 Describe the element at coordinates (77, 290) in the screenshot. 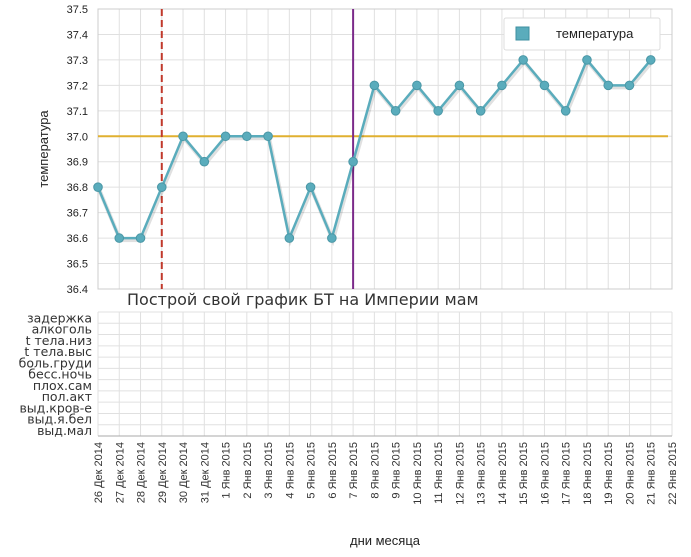

I see `y-tick-label: 36.4` at that location.